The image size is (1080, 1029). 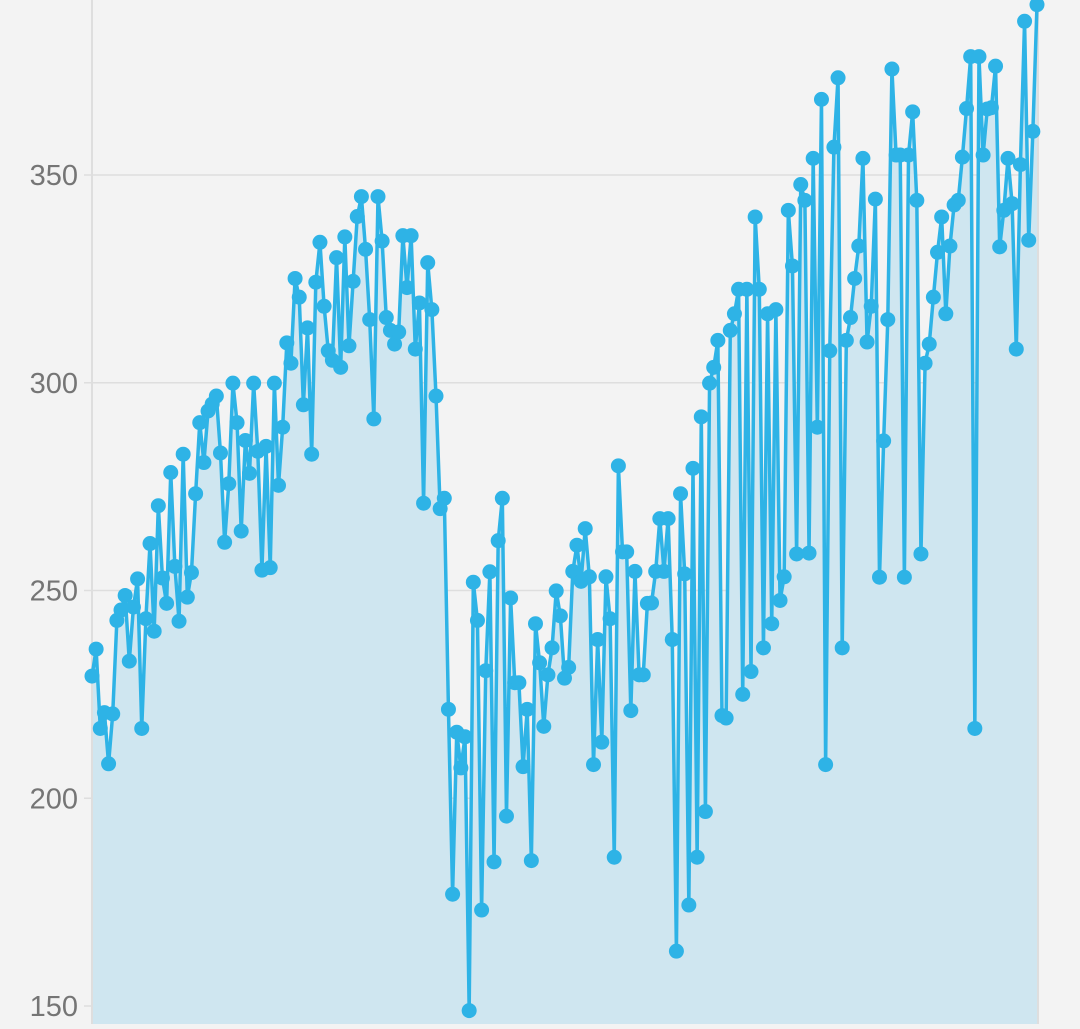 I want to click on y-tick-label: 350, so click(x=54, y=176).